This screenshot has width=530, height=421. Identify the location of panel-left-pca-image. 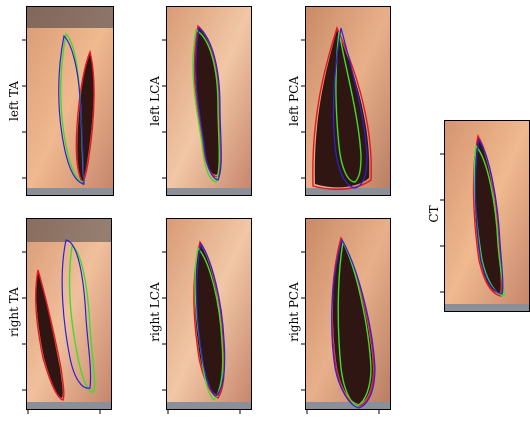
(346, 101).